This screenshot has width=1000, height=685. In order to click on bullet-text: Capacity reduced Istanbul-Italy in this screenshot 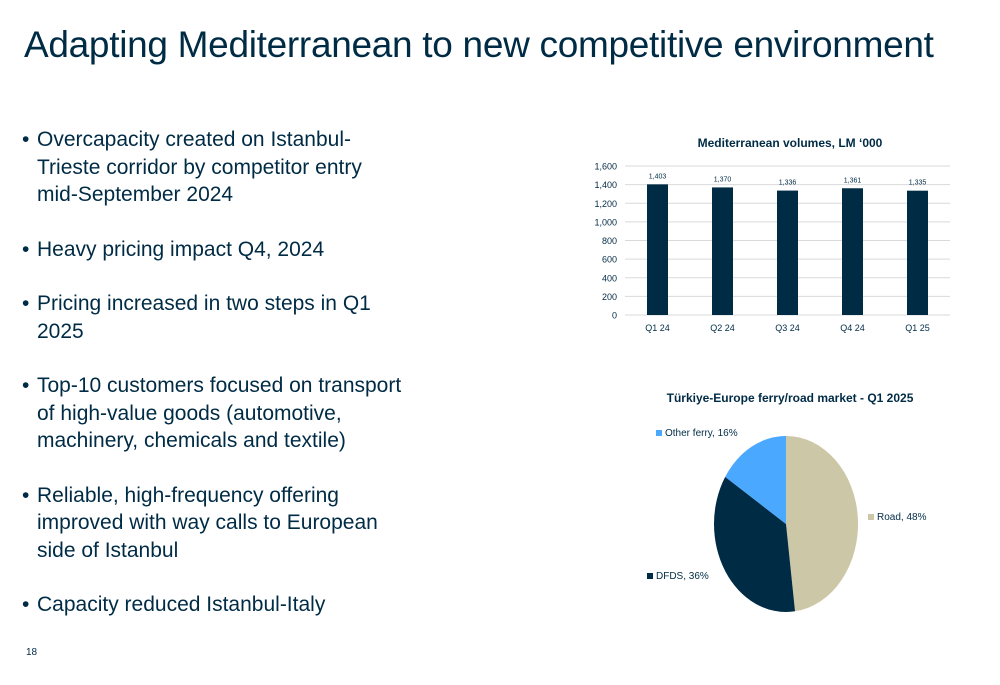, I will do `click(181, 604)`.